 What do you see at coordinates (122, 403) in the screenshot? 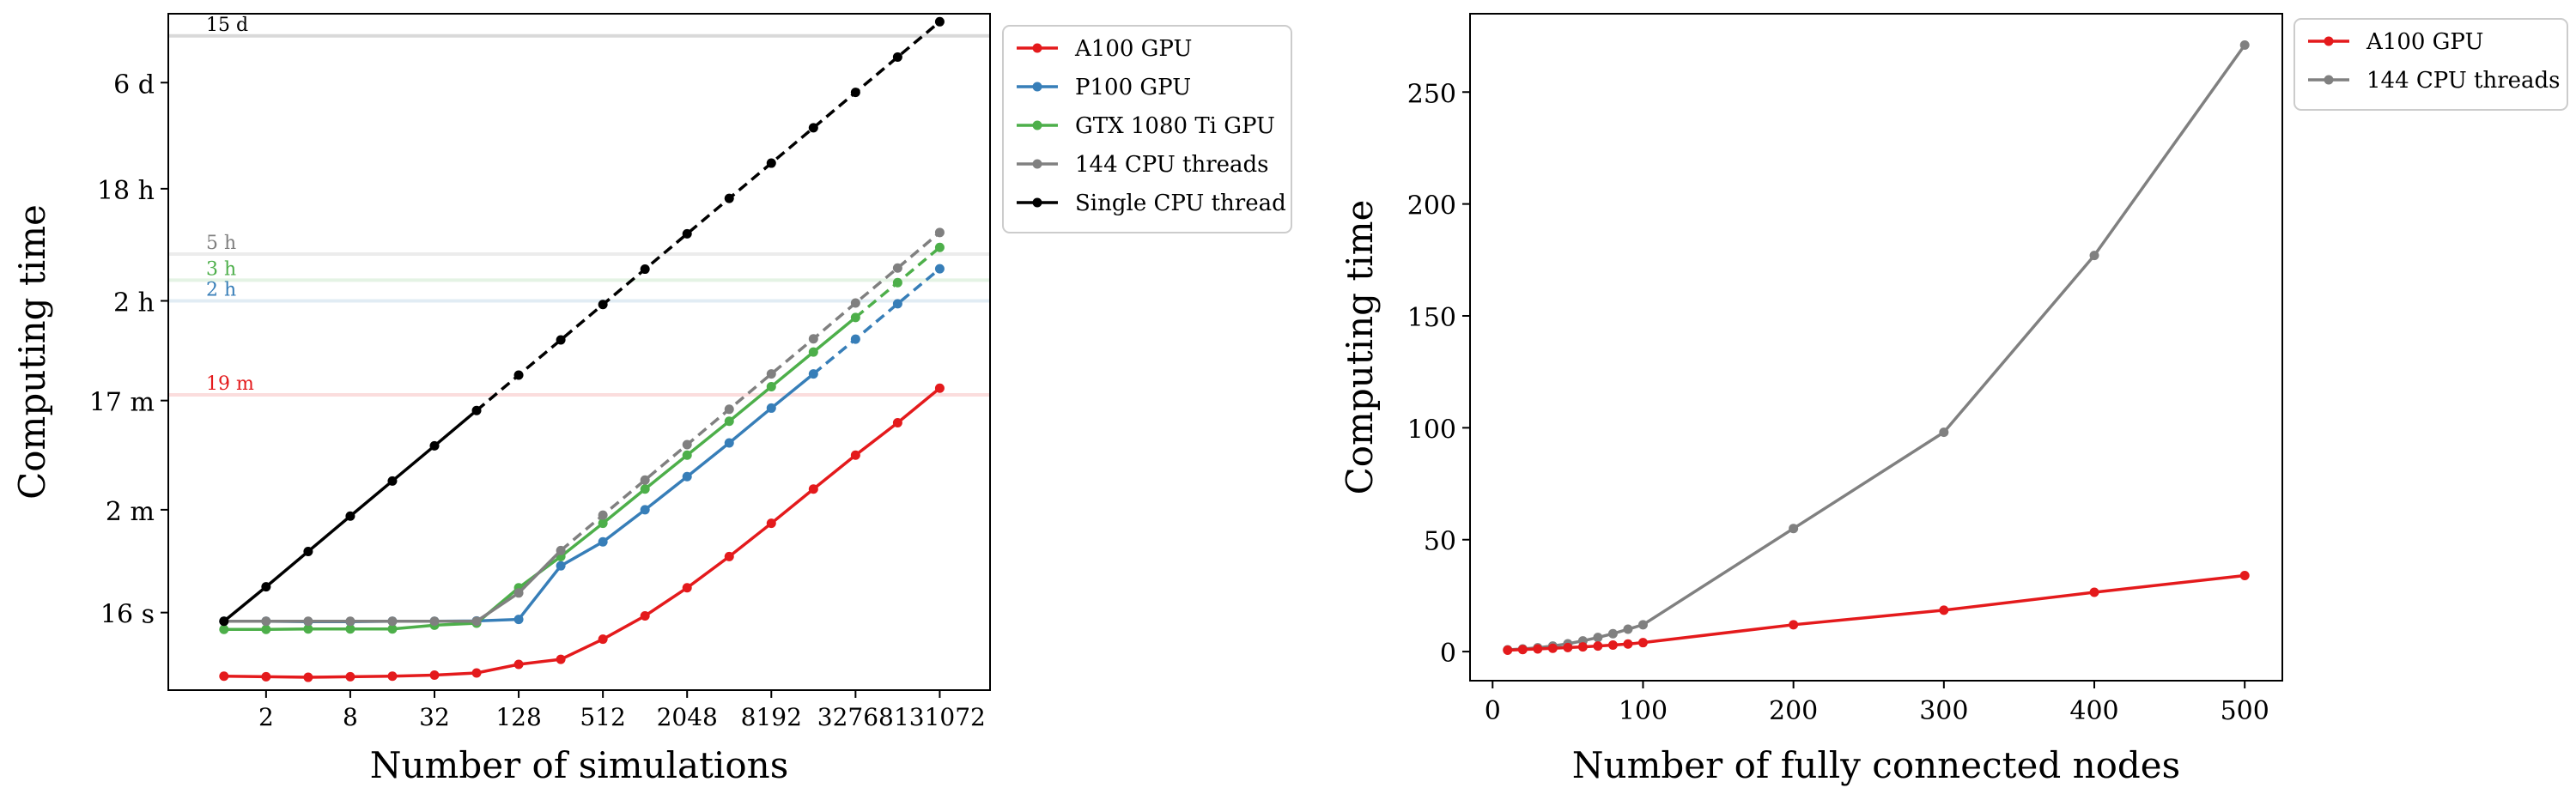
I see `y-tick-label: 17 m` at bounding box center [122, 403].